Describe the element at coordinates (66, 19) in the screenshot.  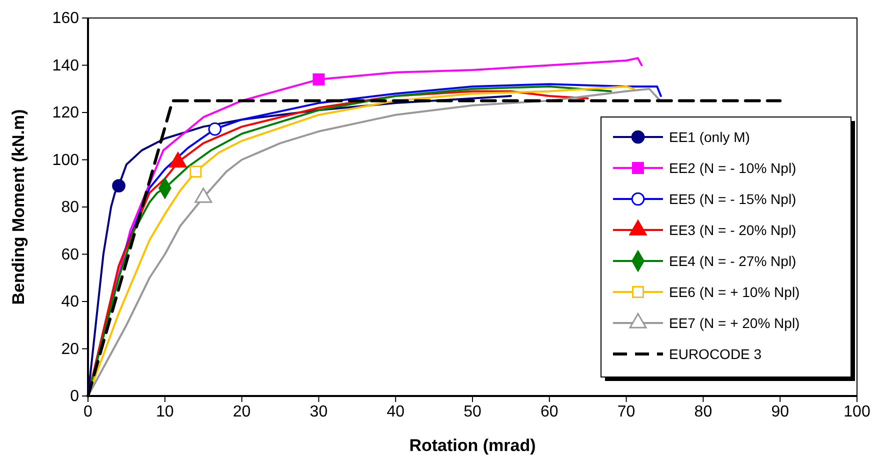
I see `y-tick-label: 160` at that location.